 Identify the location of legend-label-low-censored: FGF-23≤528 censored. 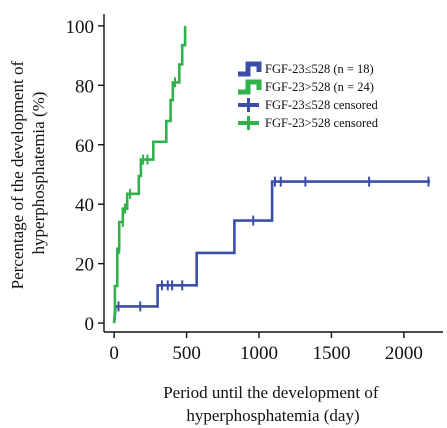
(322, 105).